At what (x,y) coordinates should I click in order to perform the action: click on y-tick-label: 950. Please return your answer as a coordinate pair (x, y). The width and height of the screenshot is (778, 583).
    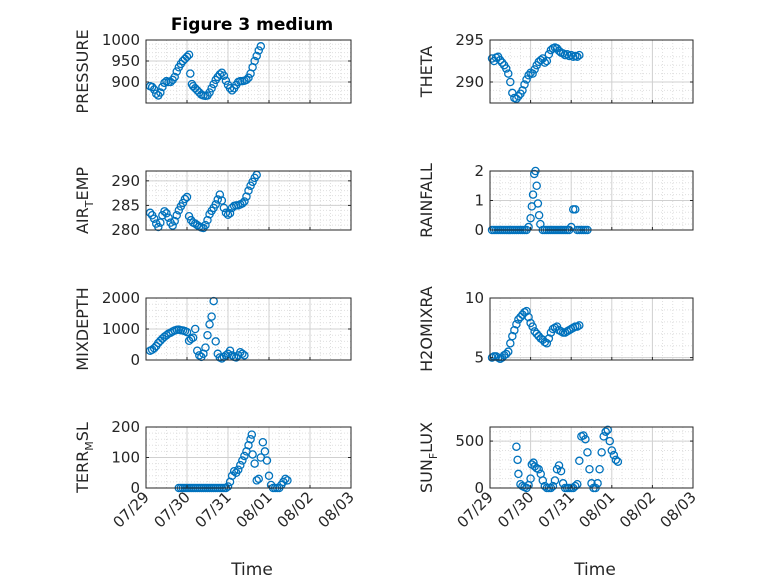
    Looking at the image, I should click on (125, 61).